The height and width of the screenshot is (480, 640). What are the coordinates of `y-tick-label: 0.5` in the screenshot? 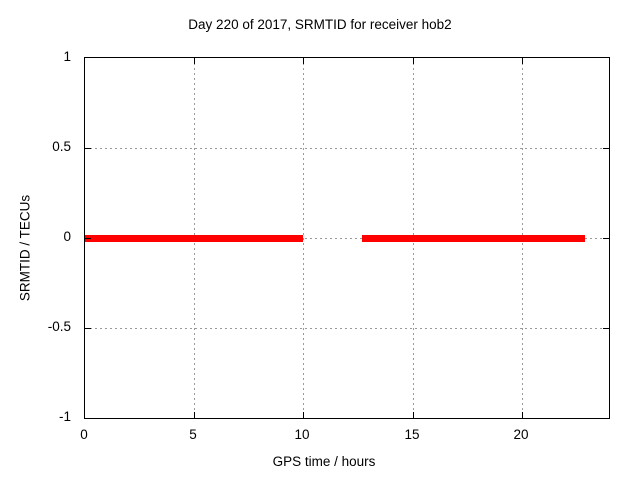 It's located at (61, 146).